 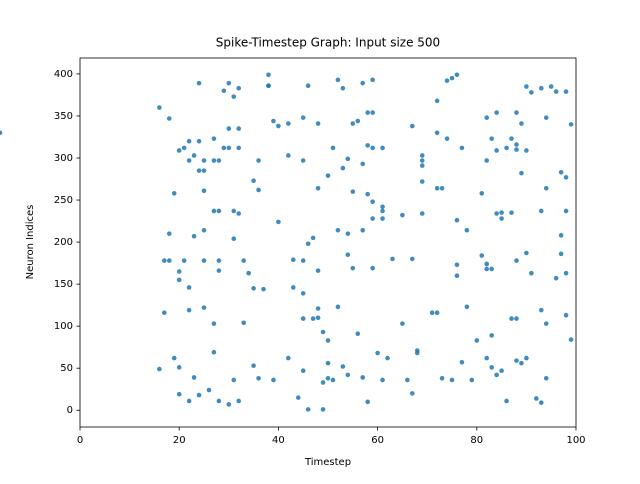 I want to click on y-axis-label: Neuron Indices, so click(x=30, y=242).